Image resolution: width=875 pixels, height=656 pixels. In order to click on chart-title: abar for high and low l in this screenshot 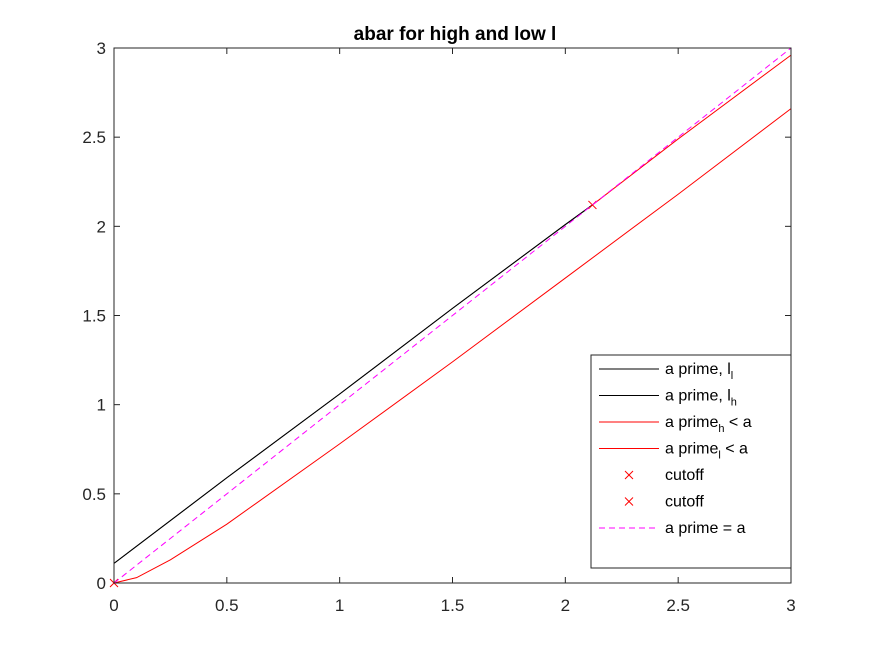, I will do `click(455, 34)`.